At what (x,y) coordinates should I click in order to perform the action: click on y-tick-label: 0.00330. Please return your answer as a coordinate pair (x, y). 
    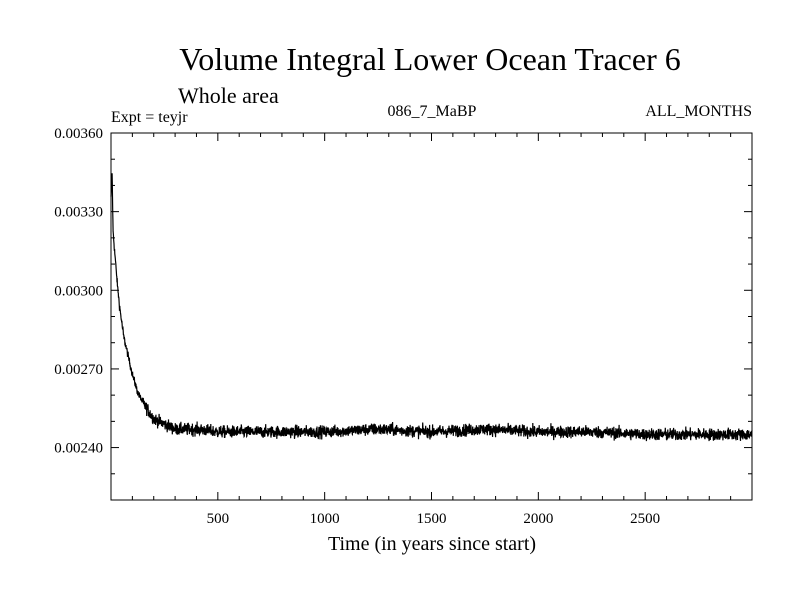
    Looking at the image, I should click on (78, 213).